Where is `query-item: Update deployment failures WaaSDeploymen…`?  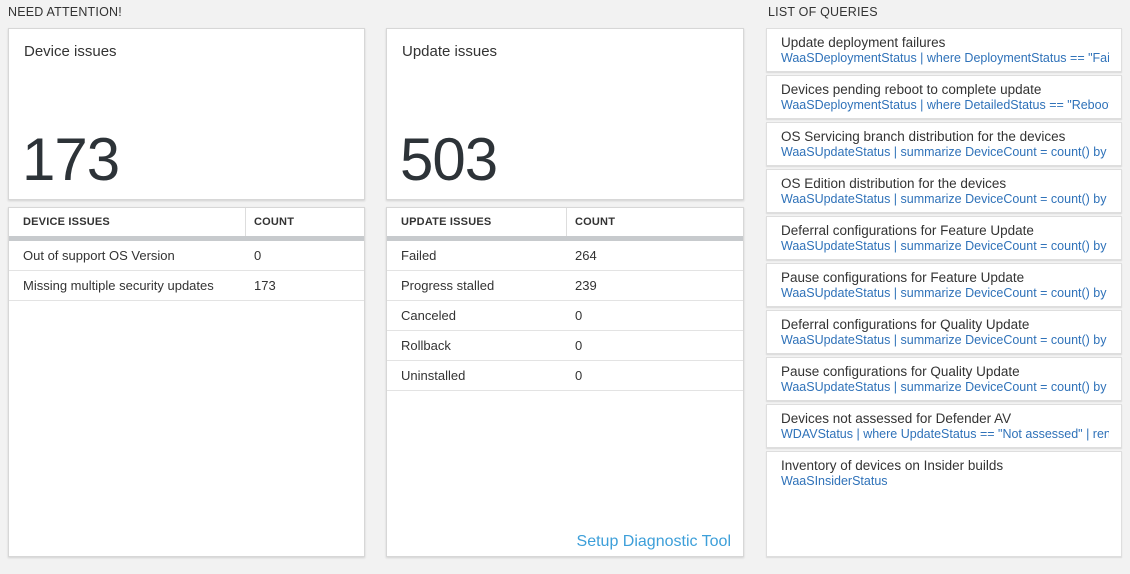
query-item: Update deployment failures WaaSDeploymen… is located at coordinates (944, 50).